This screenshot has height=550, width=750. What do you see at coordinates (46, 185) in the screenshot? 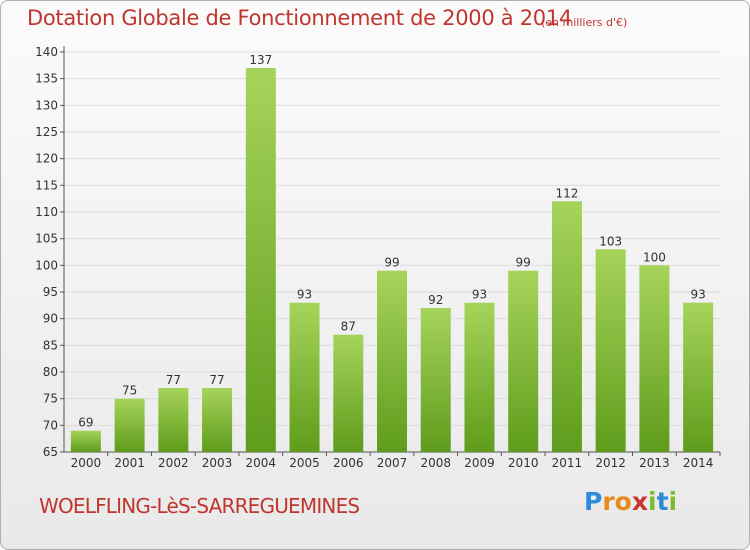
I see `y-tick-label: 115` at bounding box center [46, 185].